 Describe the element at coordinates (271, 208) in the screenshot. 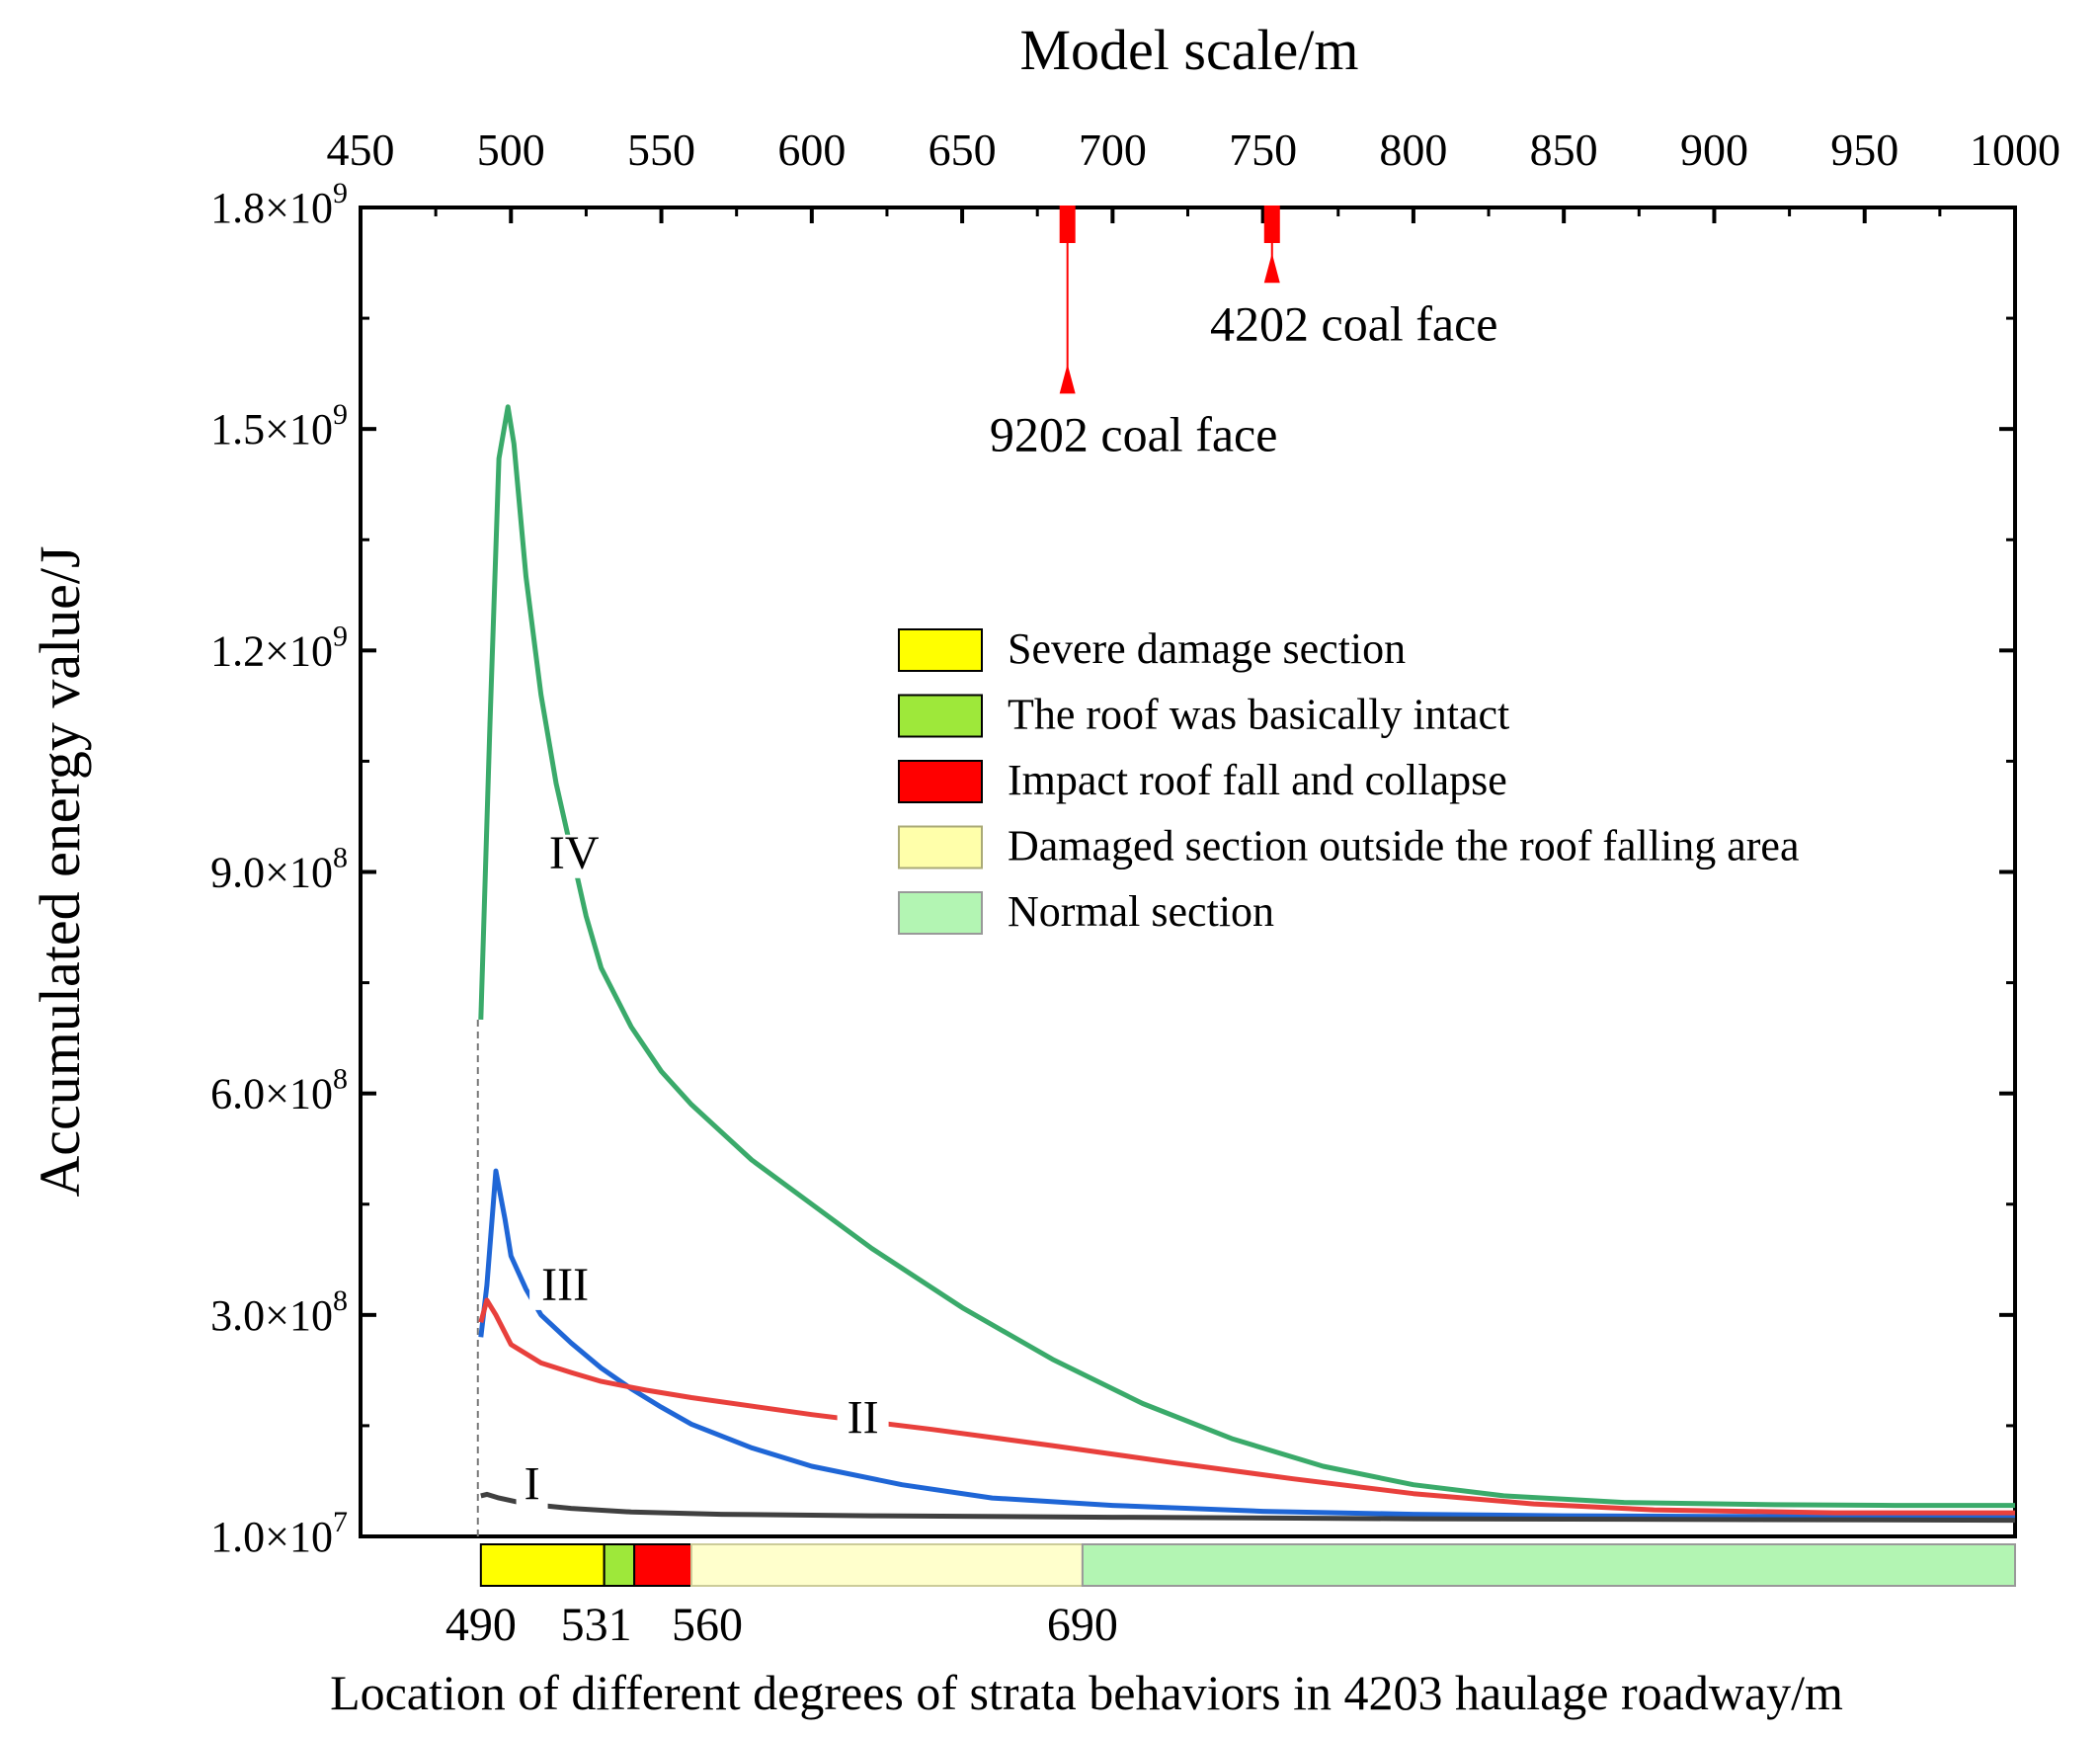

I see `y-tick-mantissa: 1.8×10` at that location.